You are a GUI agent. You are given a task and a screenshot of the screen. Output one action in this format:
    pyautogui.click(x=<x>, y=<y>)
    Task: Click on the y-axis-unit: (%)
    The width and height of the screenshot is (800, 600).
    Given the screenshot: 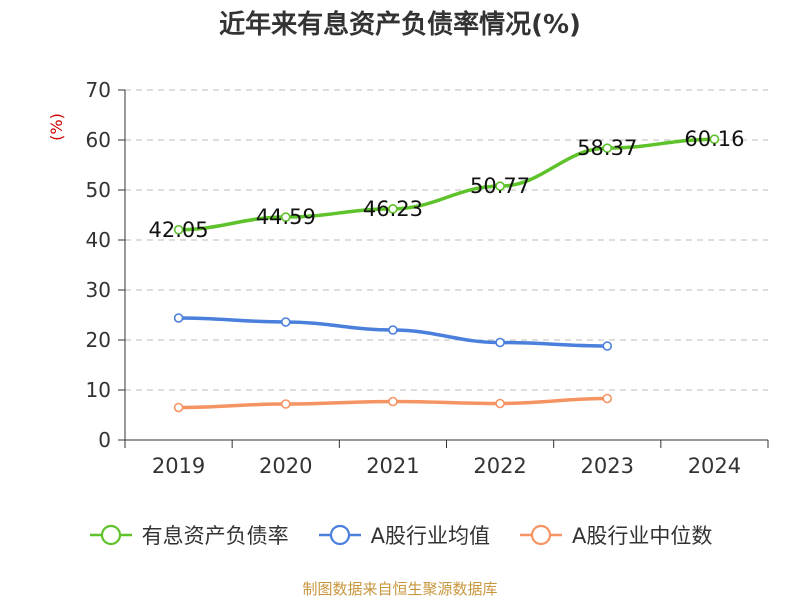 What is the action you would take?
    pyautogui.click(x=56, y=127)
    